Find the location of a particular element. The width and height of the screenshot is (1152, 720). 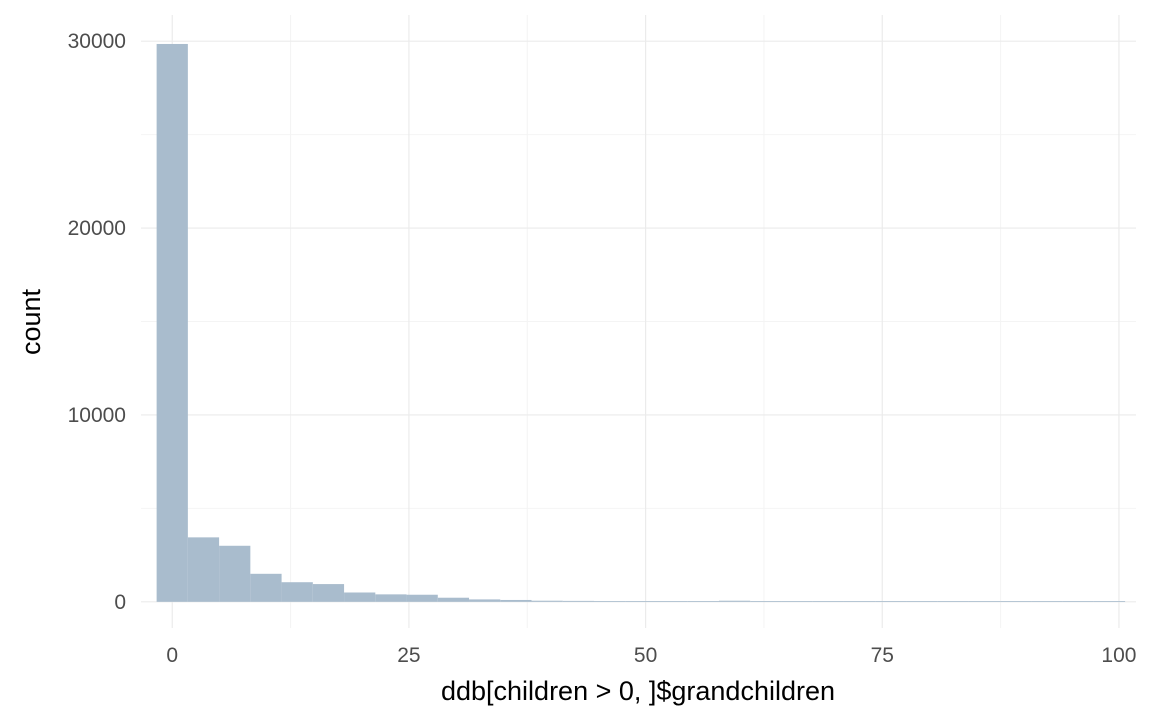

y-tick-label: 0 is located at coordinates (120, 602).